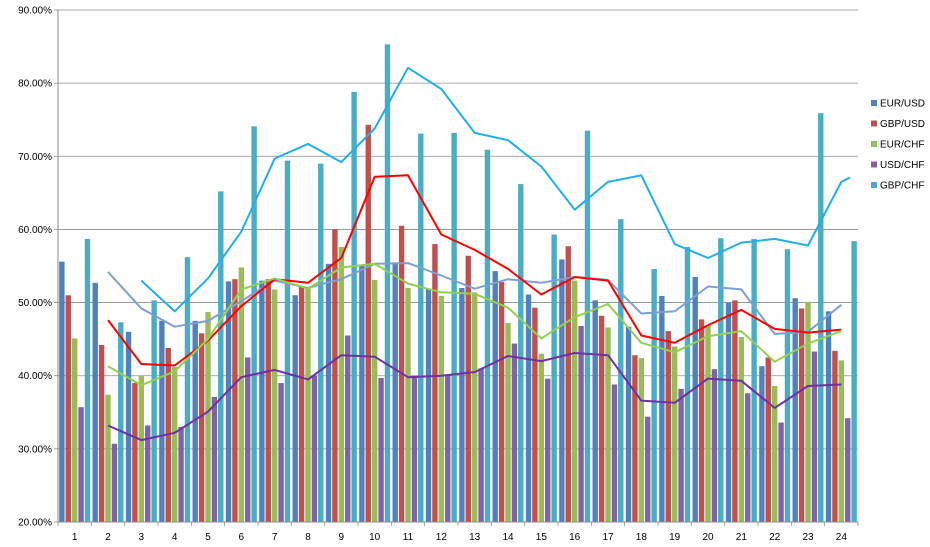 The width and height of the screenshot is (930, 547). What do you see at coordinates (342, 537) in the screenshot?
I see `x-tick-label: 9` at bounding box center [342, 537].